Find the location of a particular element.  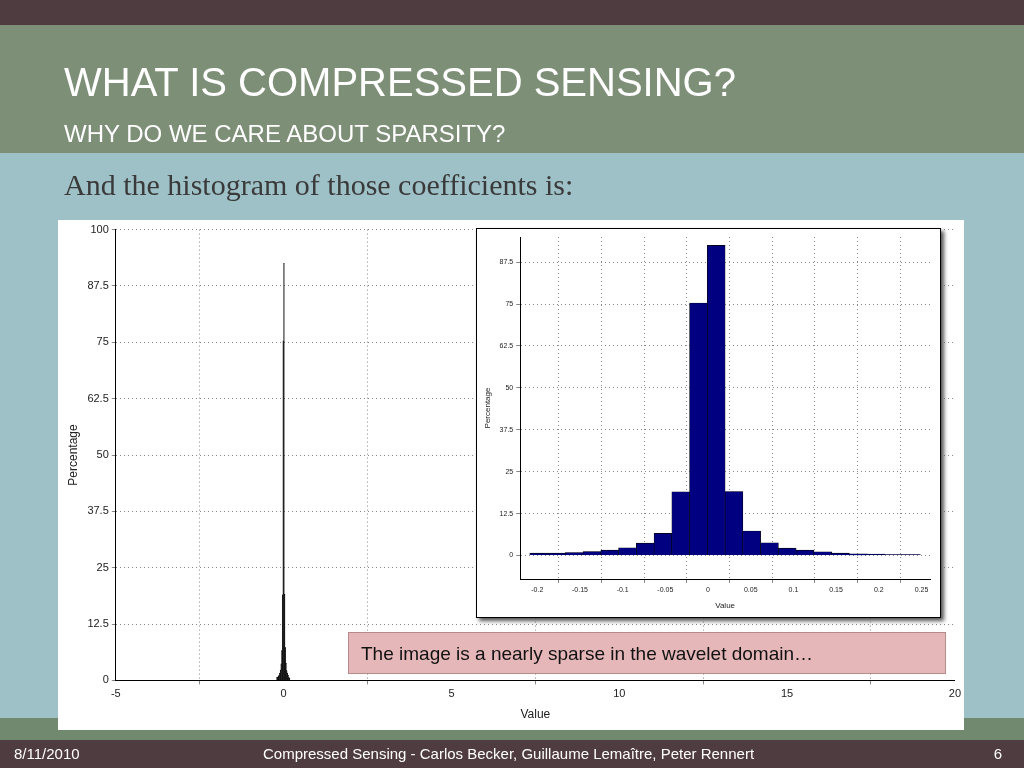

x-tick-label: 15 is located at coordinates (787, 693).